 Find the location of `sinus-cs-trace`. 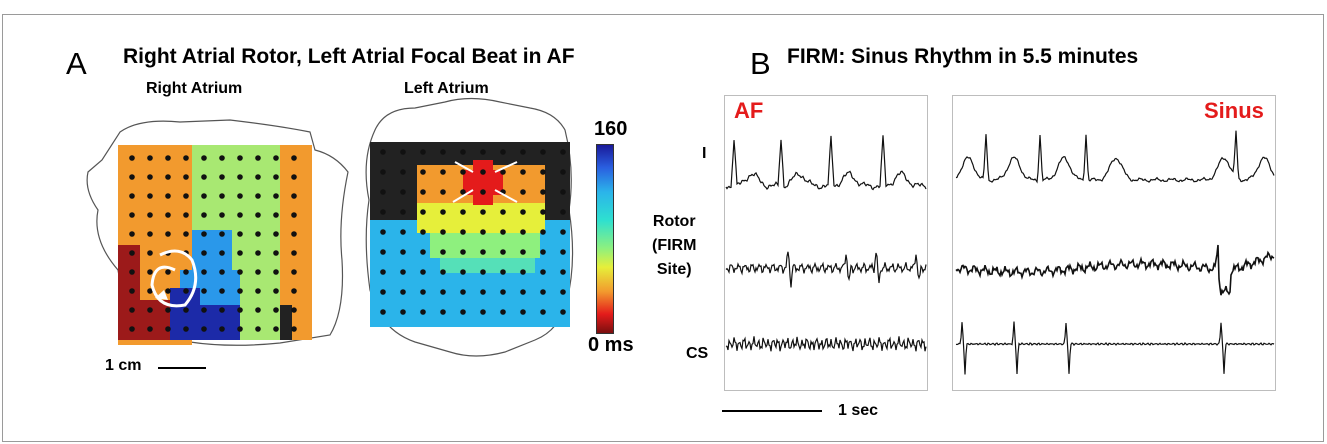

sinus-cs-trace is located at coordinates (1115, 348).